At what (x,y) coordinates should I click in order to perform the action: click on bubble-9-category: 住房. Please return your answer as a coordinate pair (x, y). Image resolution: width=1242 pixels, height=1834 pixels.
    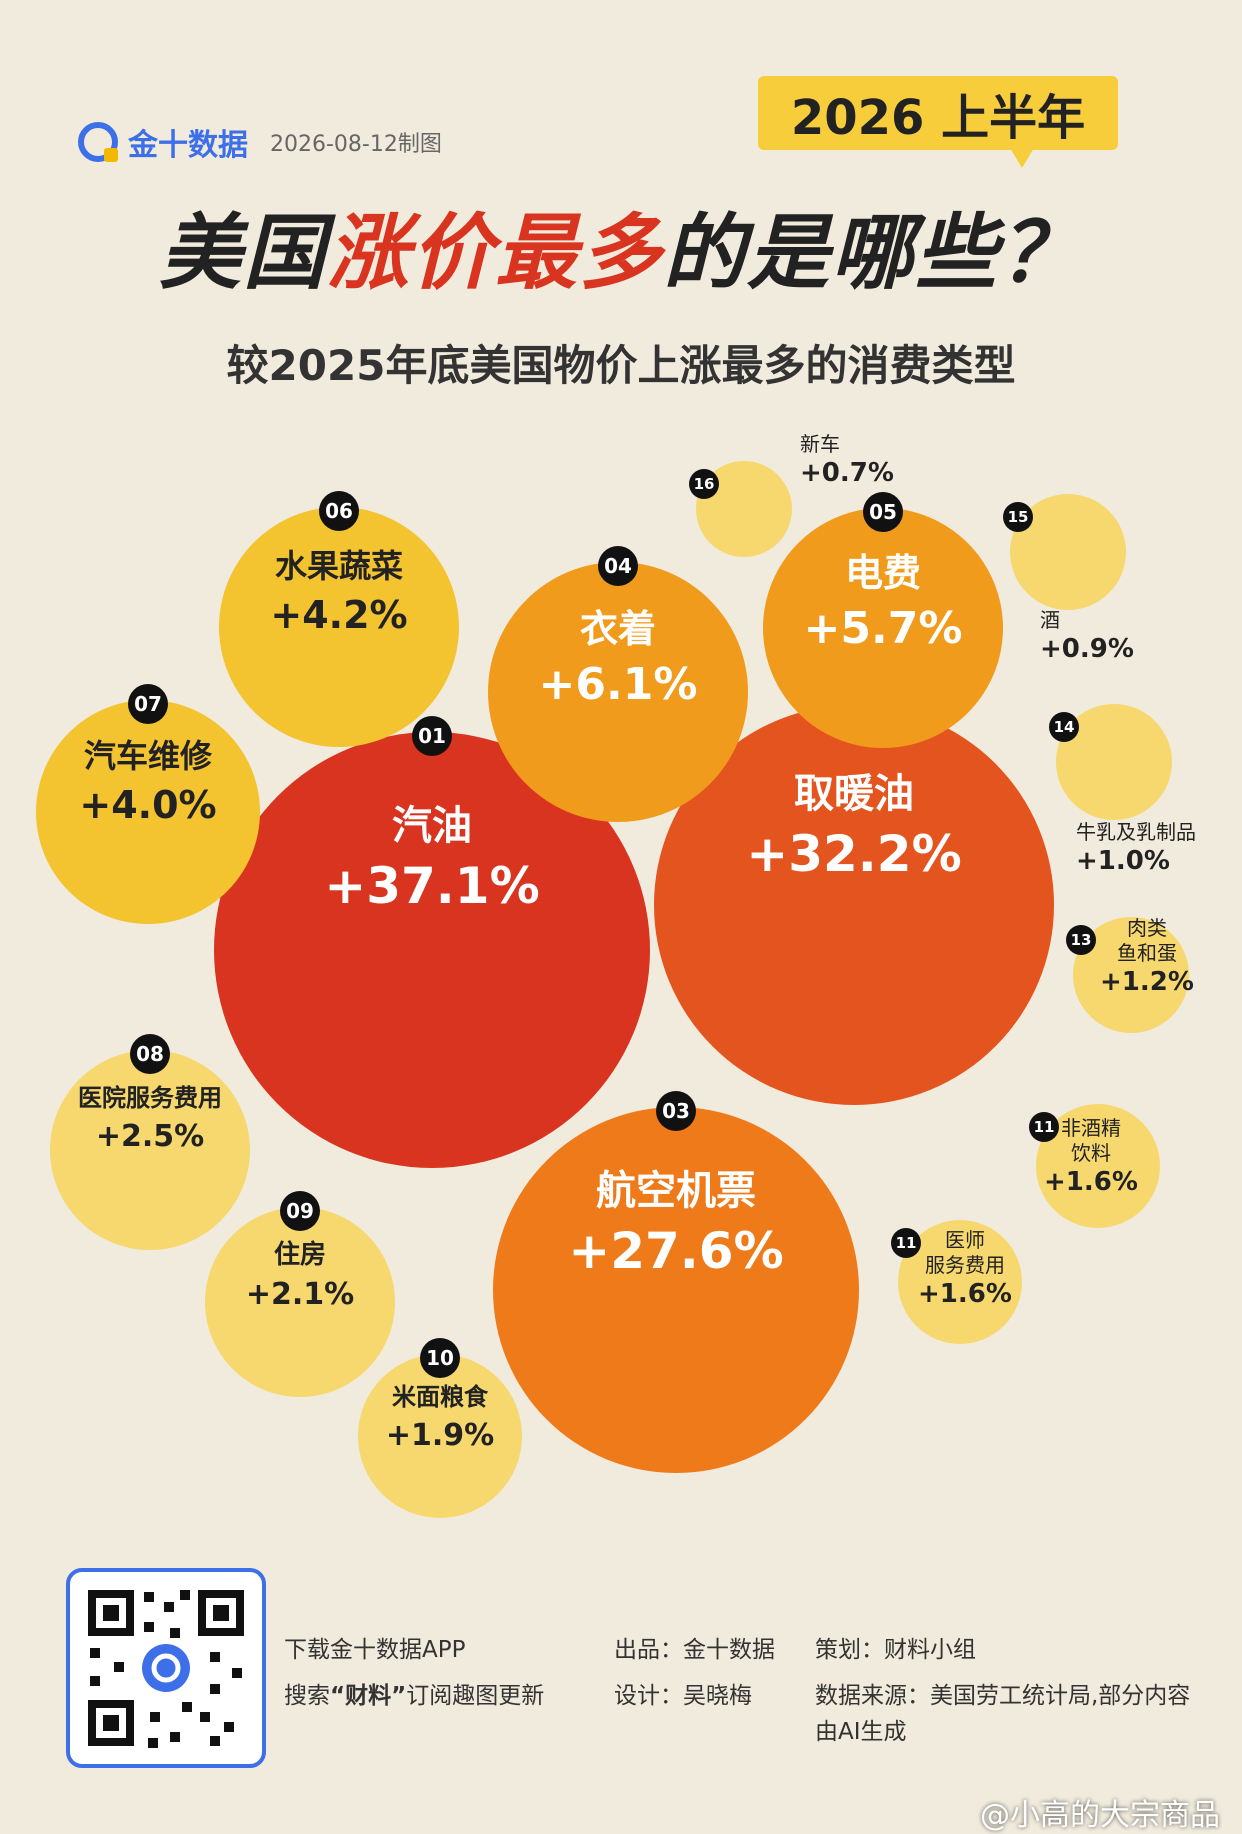
    Looking at the image, I should click on (299, 1254).